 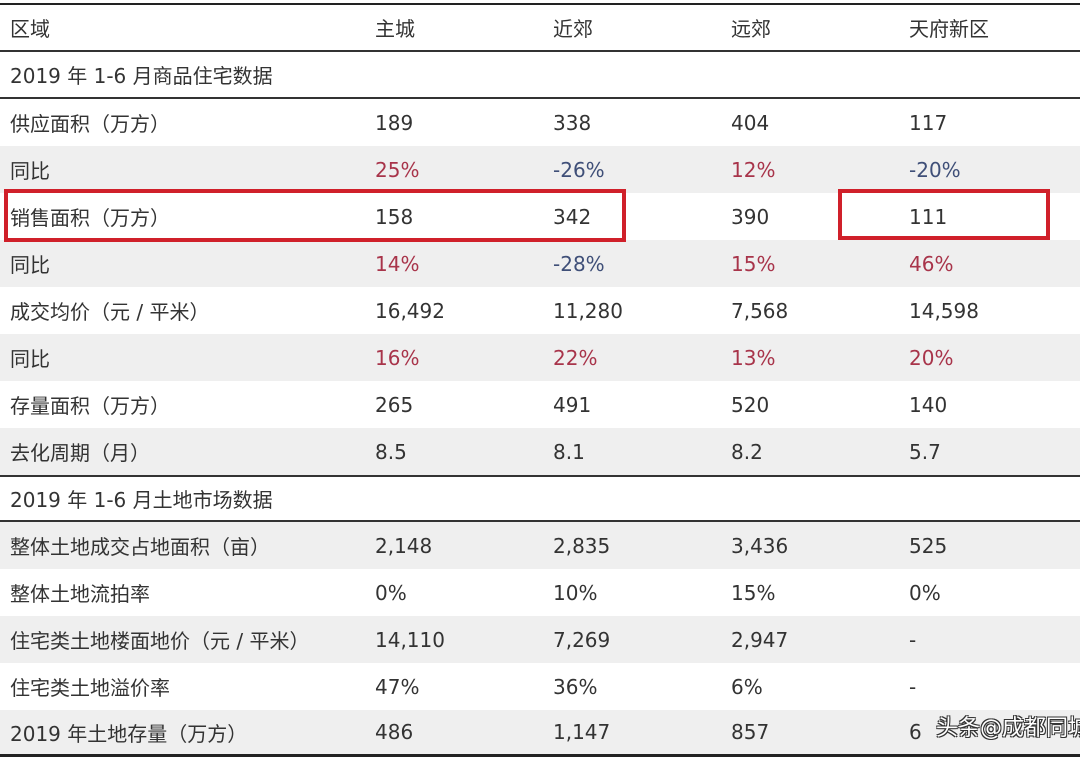 I want to click on table-cell: 491, so click(x=572, y=404).